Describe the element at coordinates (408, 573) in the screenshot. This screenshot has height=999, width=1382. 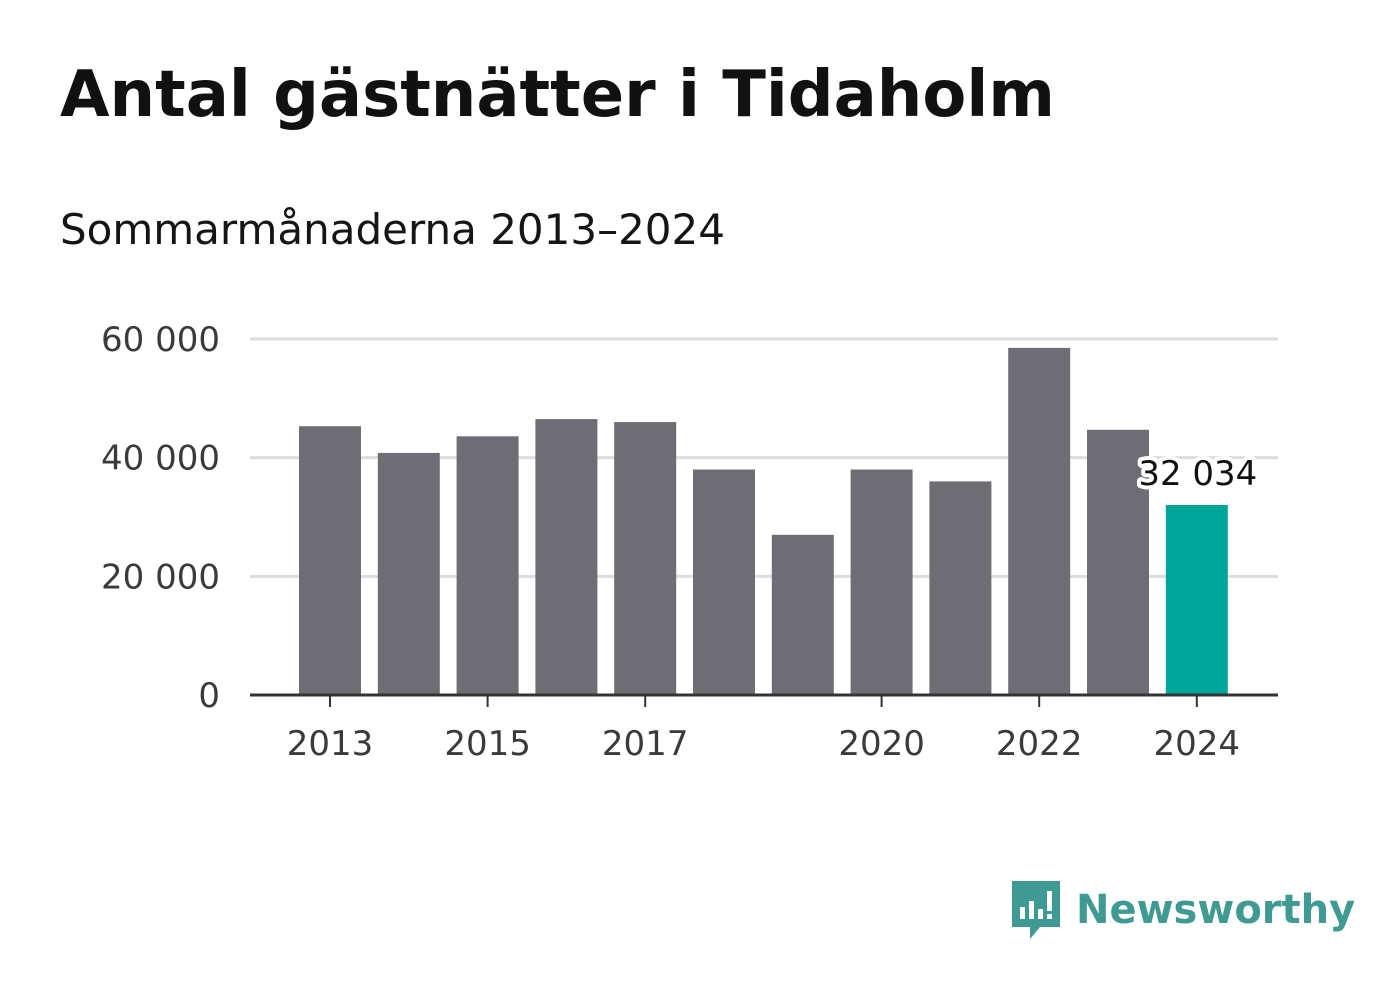
I see `bar-2014` at that location.